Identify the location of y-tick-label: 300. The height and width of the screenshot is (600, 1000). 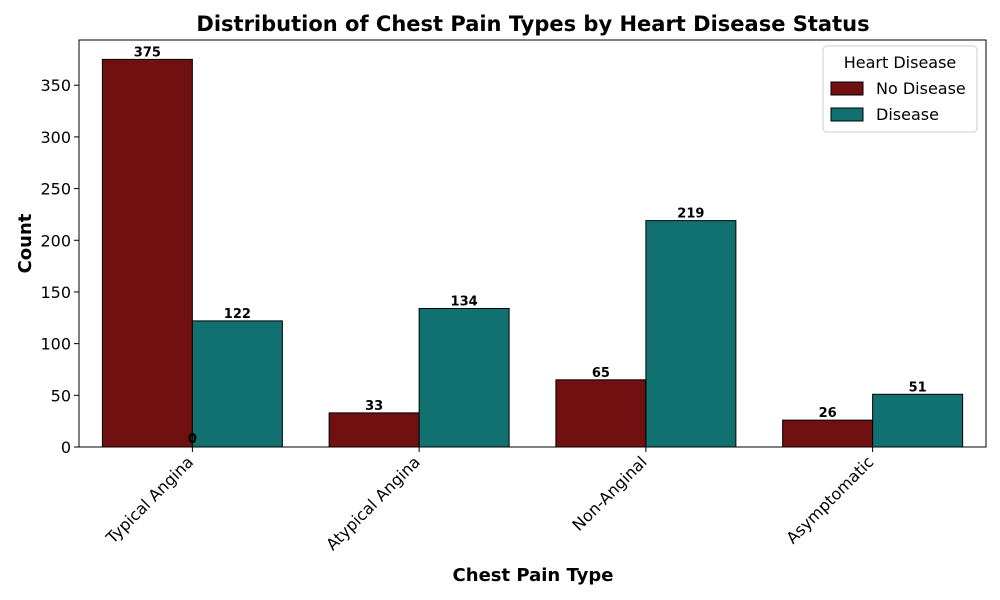
(55, 137).